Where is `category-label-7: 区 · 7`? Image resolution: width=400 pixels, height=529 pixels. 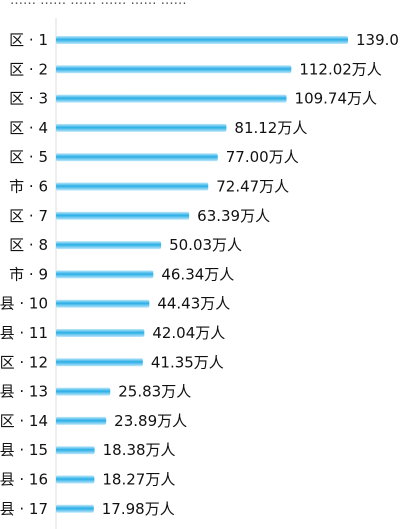 category-label-7: 区 · 7 is located at coordinates (28, 216).